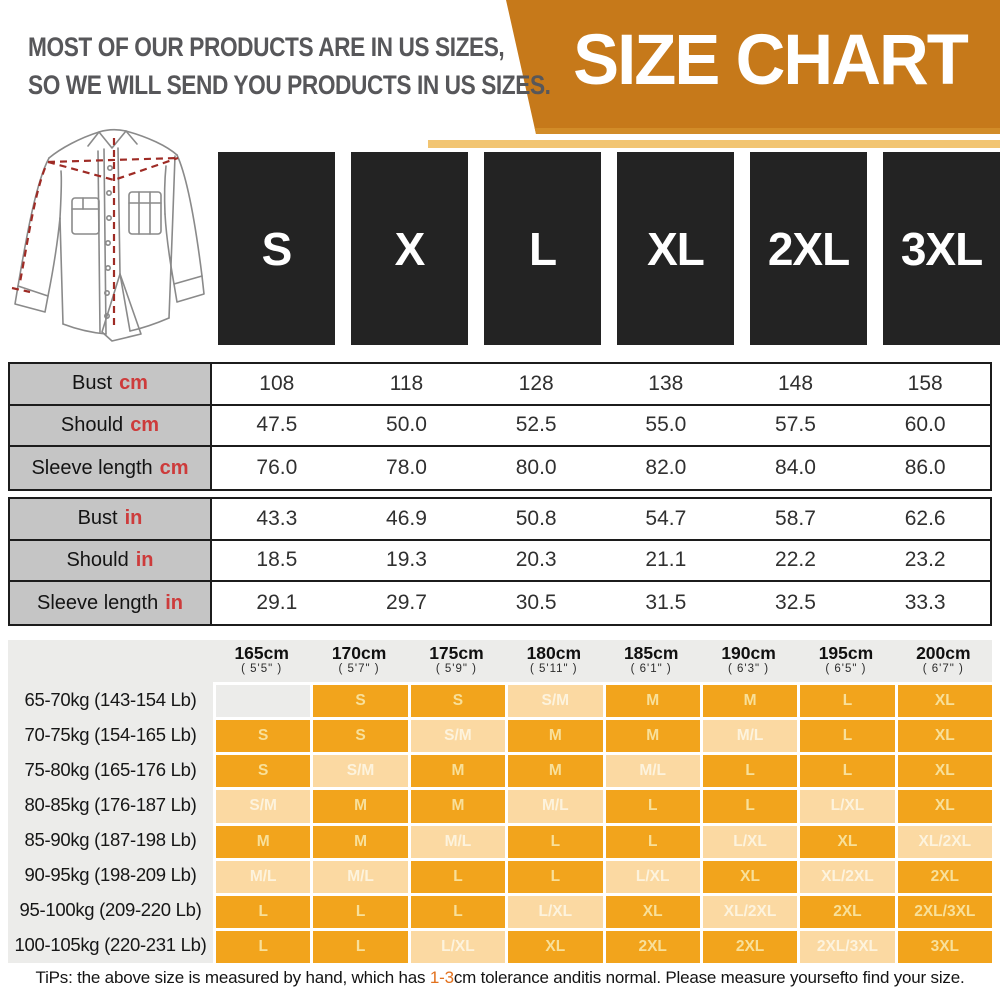  I want to click on measure-value: 32.5, so click(795, 603).